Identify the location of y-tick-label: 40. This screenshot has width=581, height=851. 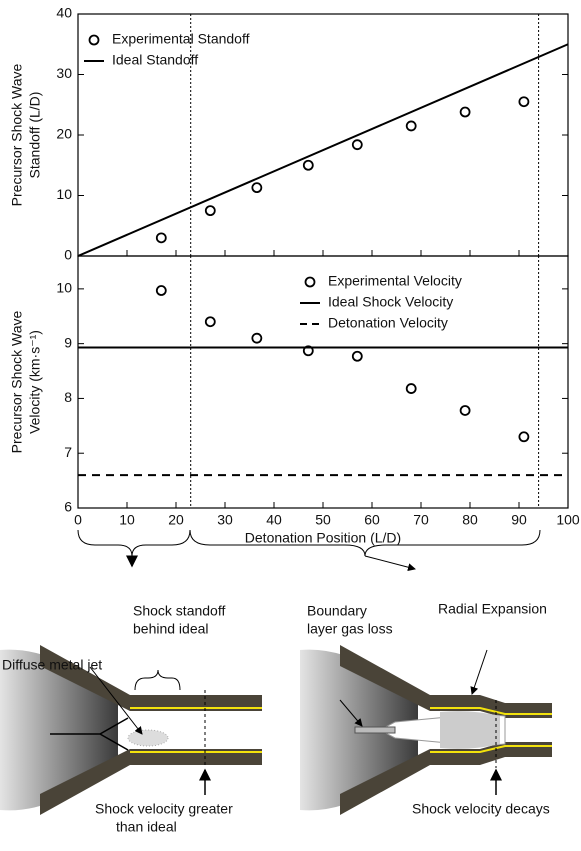
(64, 13).